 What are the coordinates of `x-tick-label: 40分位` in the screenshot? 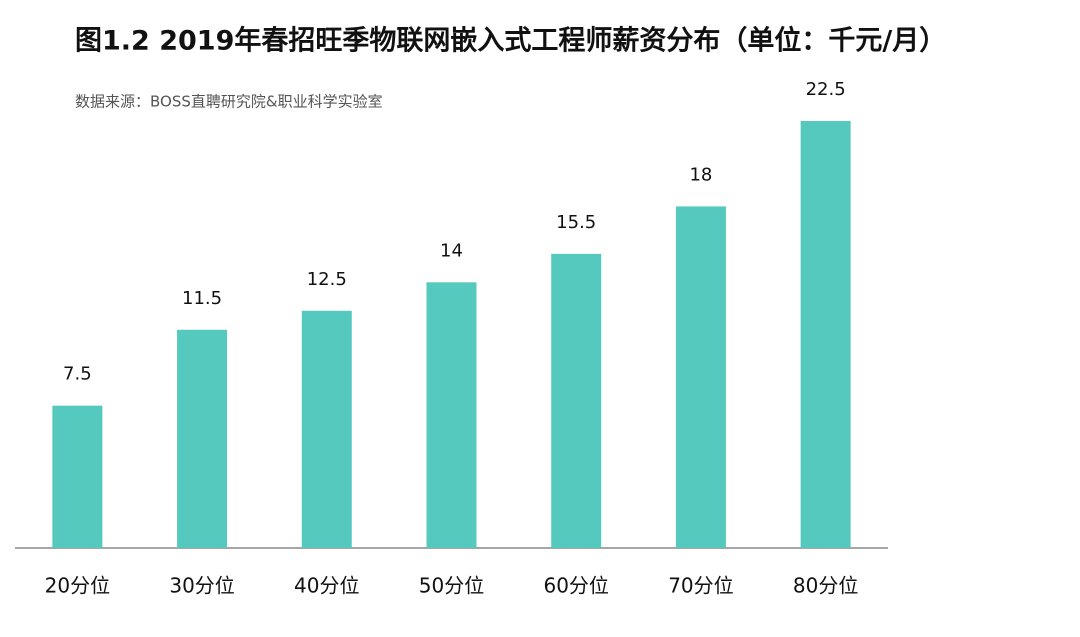 It's located at (326, 586).